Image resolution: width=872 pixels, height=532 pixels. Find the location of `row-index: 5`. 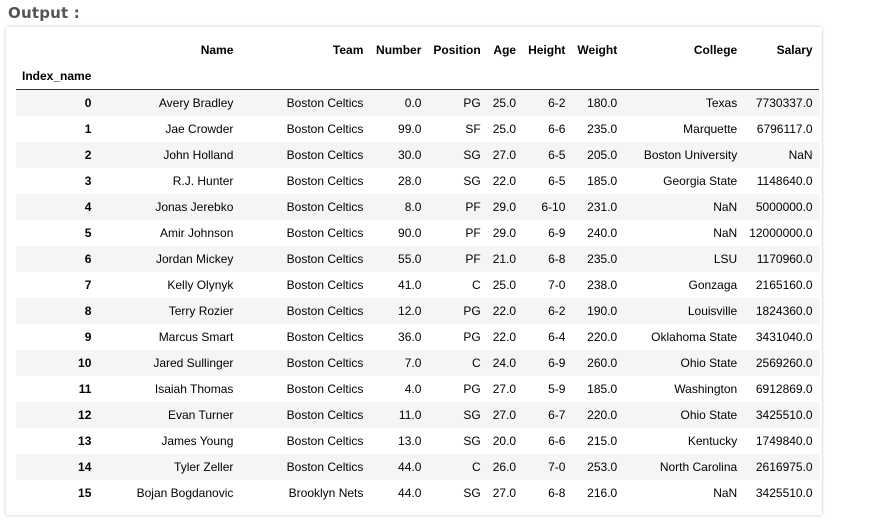

row-index: 5 is located at coordinates (88, 233).